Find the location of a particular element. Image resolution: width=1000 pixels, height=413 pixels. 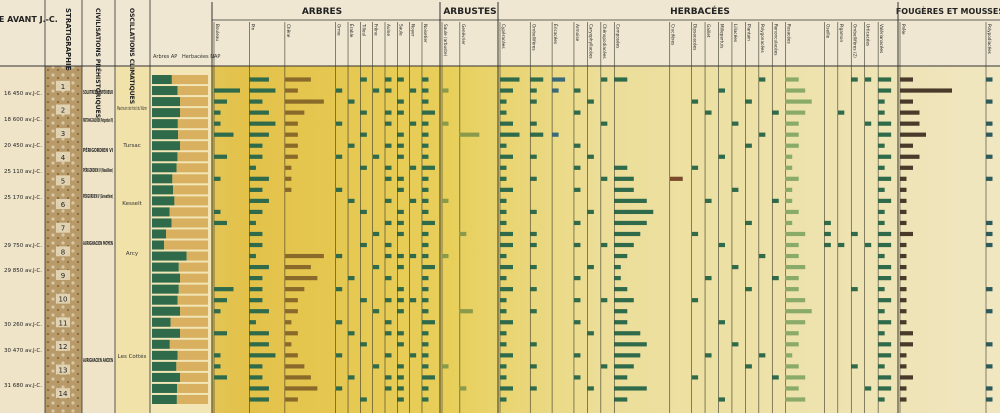

group-header-herbacees: HERBACÉES is located at coordinates (700, 11).